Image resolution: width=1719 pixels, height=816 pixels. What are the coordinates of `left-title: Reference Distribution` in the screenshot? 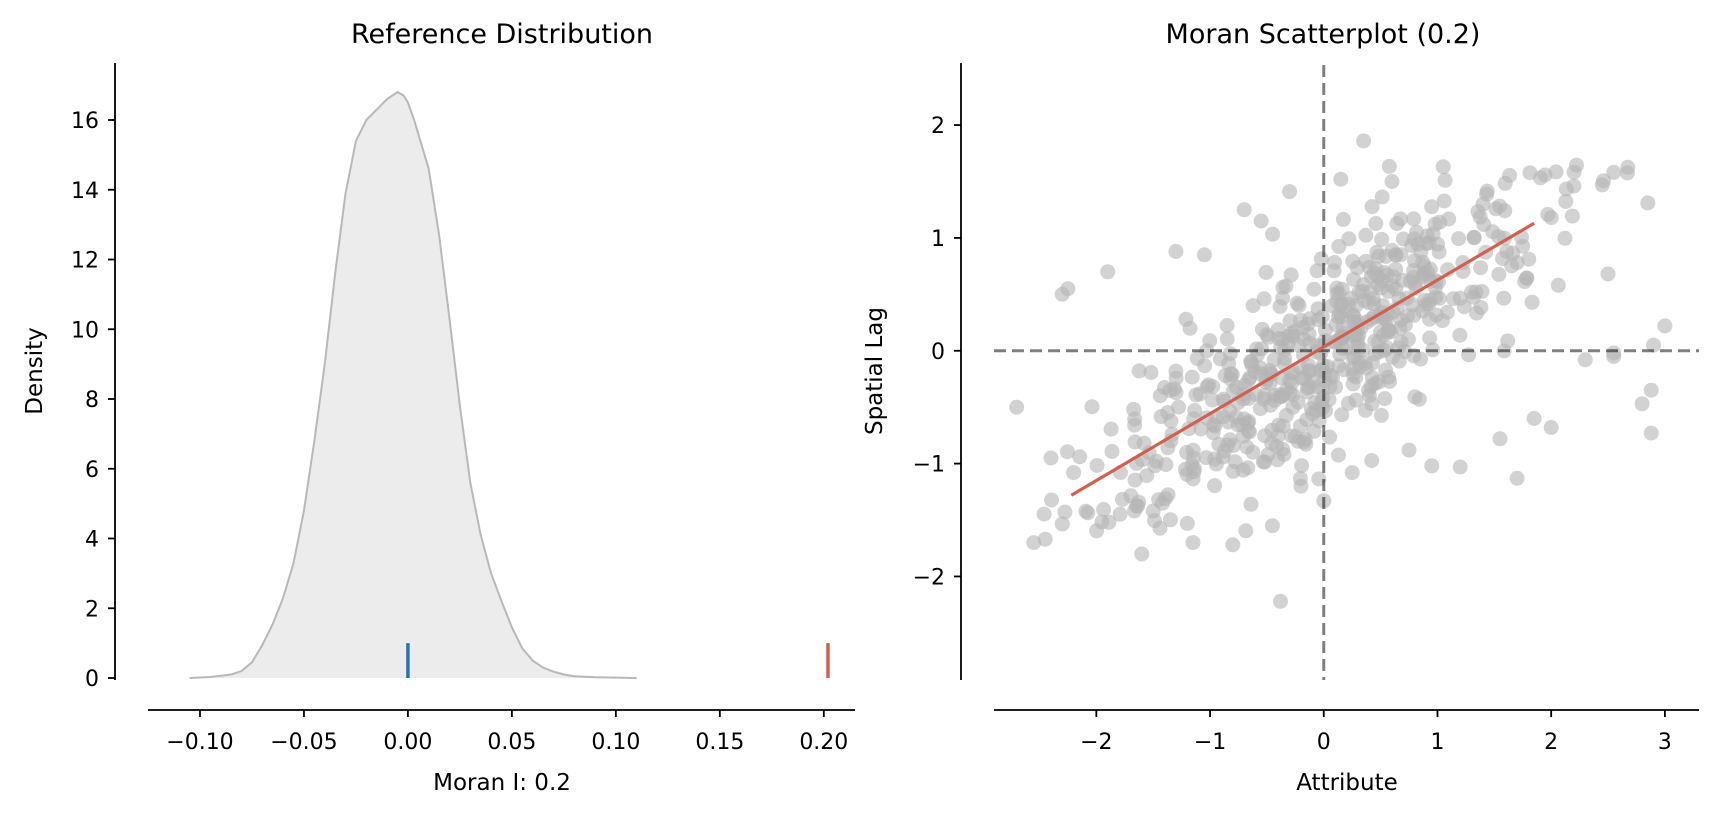 It's located at (502, 34).